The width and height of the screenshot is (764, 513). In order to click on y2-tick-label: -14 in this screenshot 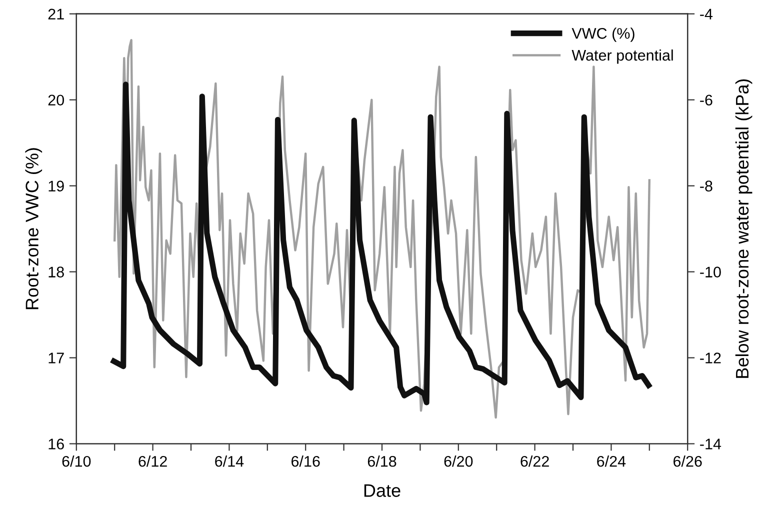, I will do `click(711, 444)`.